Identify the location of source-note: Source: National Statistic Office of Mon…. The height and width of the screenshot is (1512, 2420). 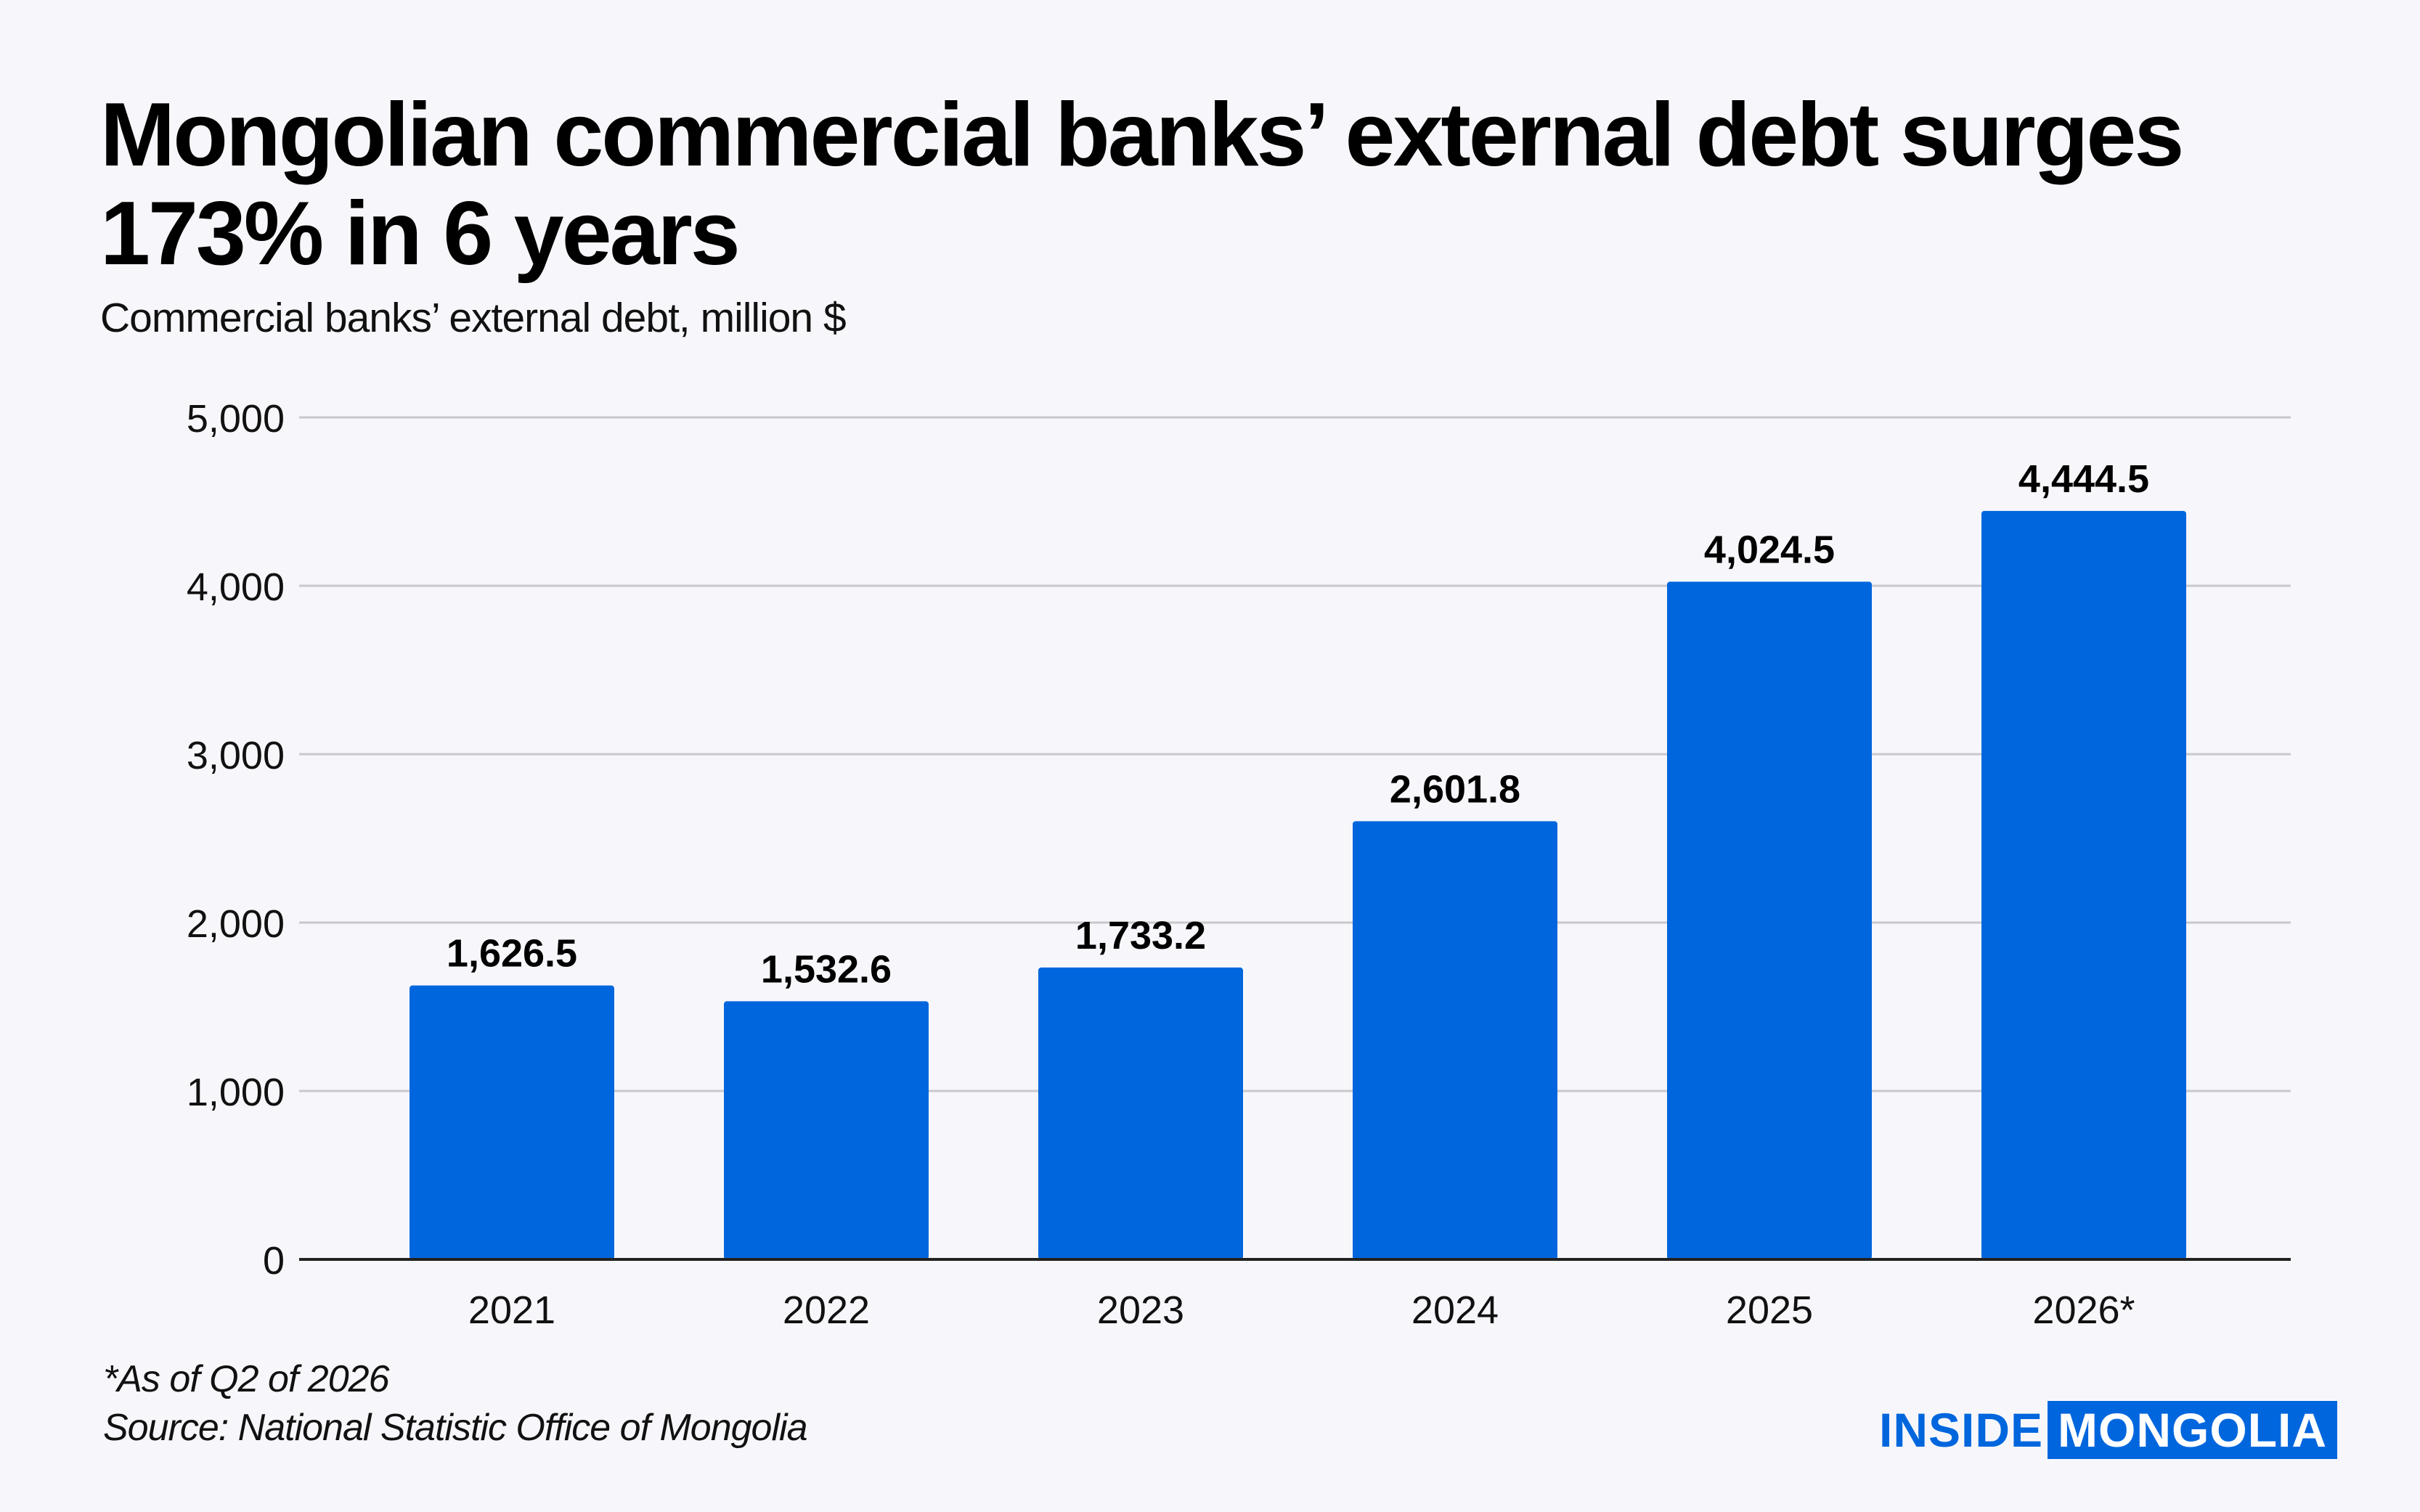
(455, 1428).